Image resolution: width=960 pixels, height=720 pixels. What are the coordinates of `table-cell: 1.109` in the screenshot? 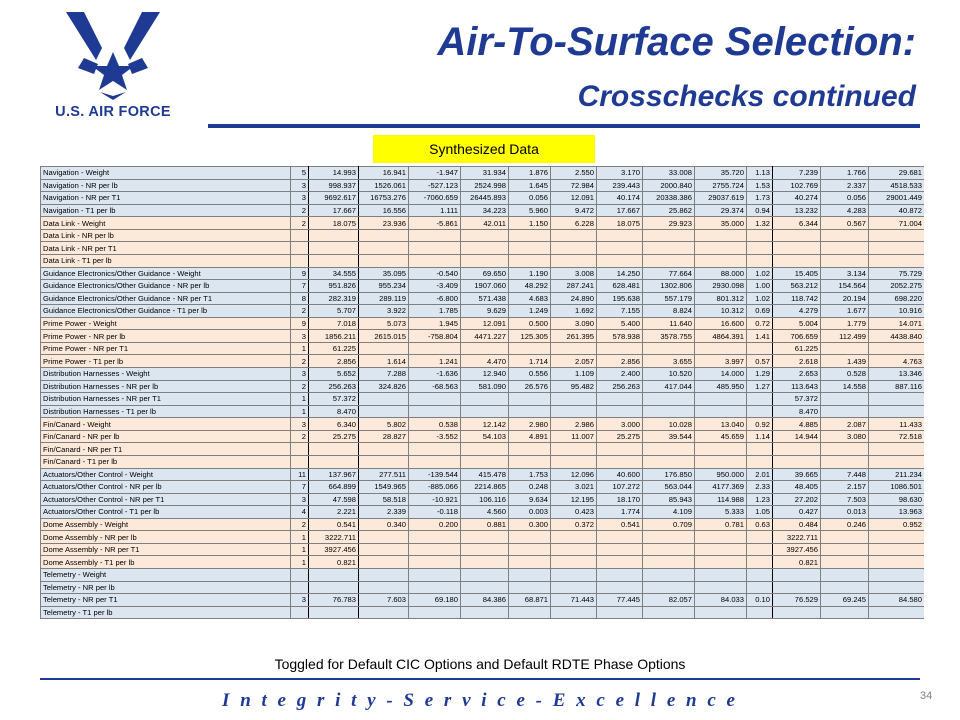 It's located at (573, 374).